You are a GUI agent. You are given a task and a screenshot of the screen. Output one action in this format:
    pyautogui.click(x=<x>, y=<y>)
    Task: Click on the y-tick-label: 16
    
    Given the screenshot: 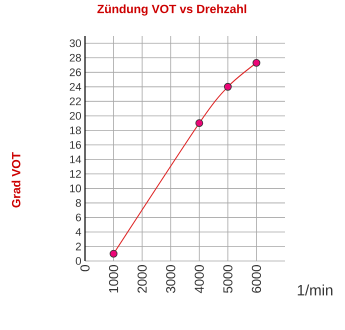 What is the action you would take?
    pyautogui.click(x=75, y=144)
    